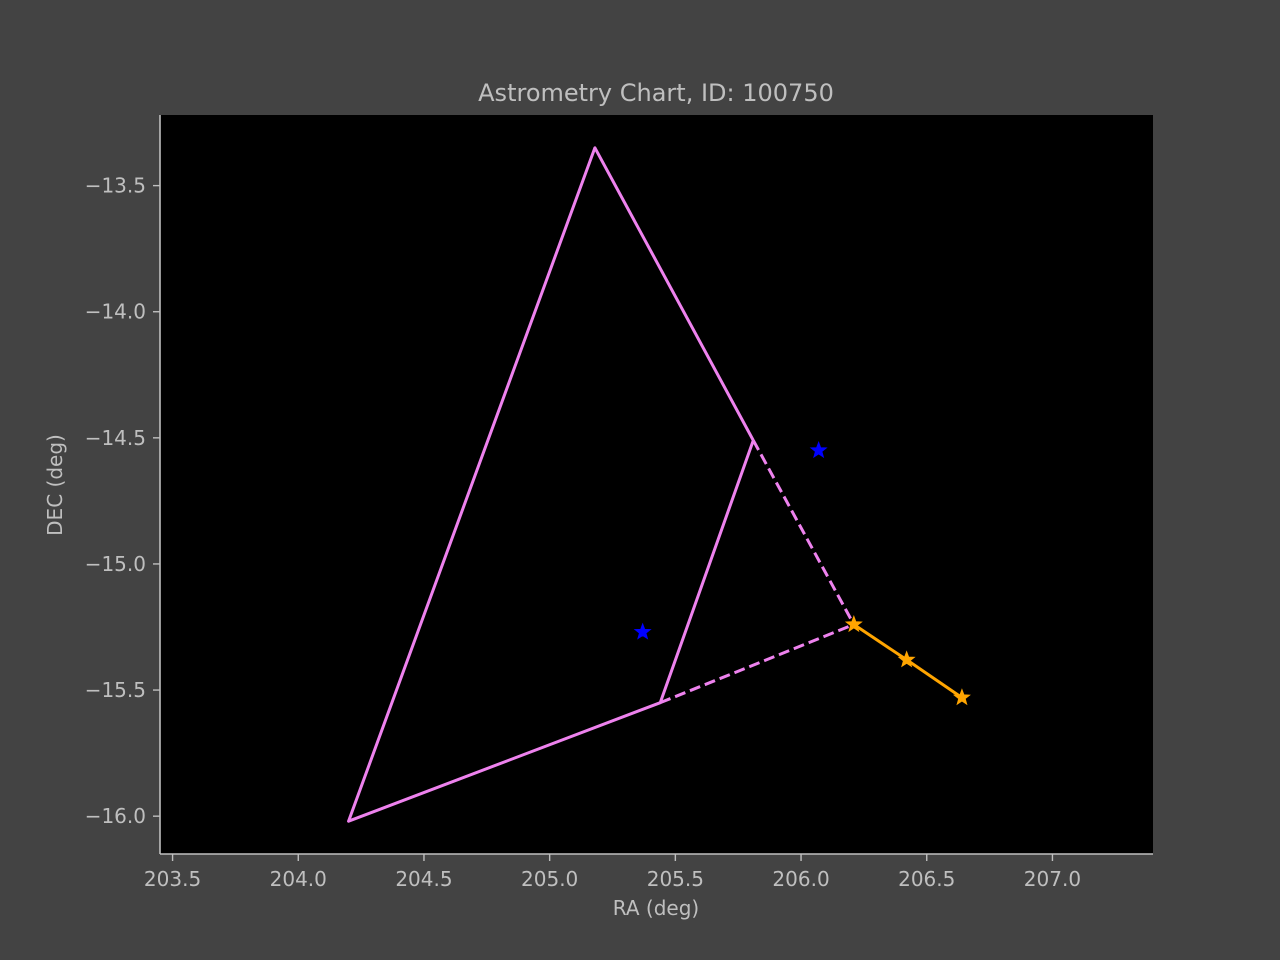  What do you see at coordinates (115, 690) in the screenshot?
I see `y-tick-label: −15.5` at bounding box center [115, 690].